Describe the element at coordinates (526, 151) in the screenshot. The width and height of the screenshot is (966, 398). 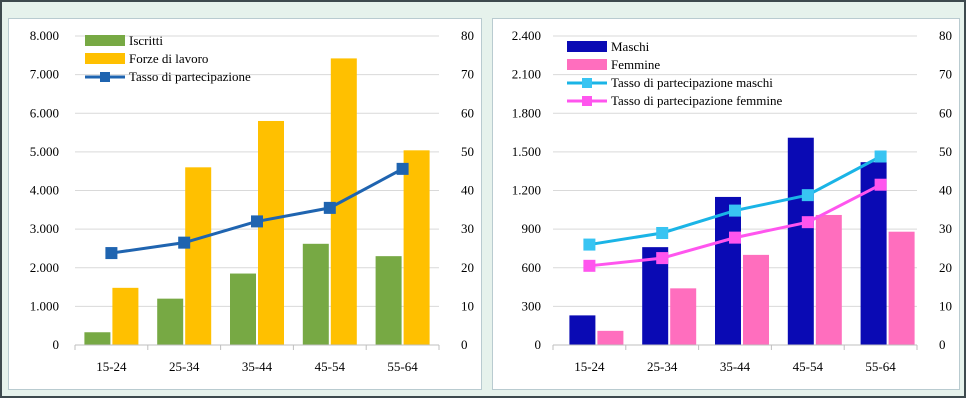
I see `y-tick-label: 1.500` at that location.